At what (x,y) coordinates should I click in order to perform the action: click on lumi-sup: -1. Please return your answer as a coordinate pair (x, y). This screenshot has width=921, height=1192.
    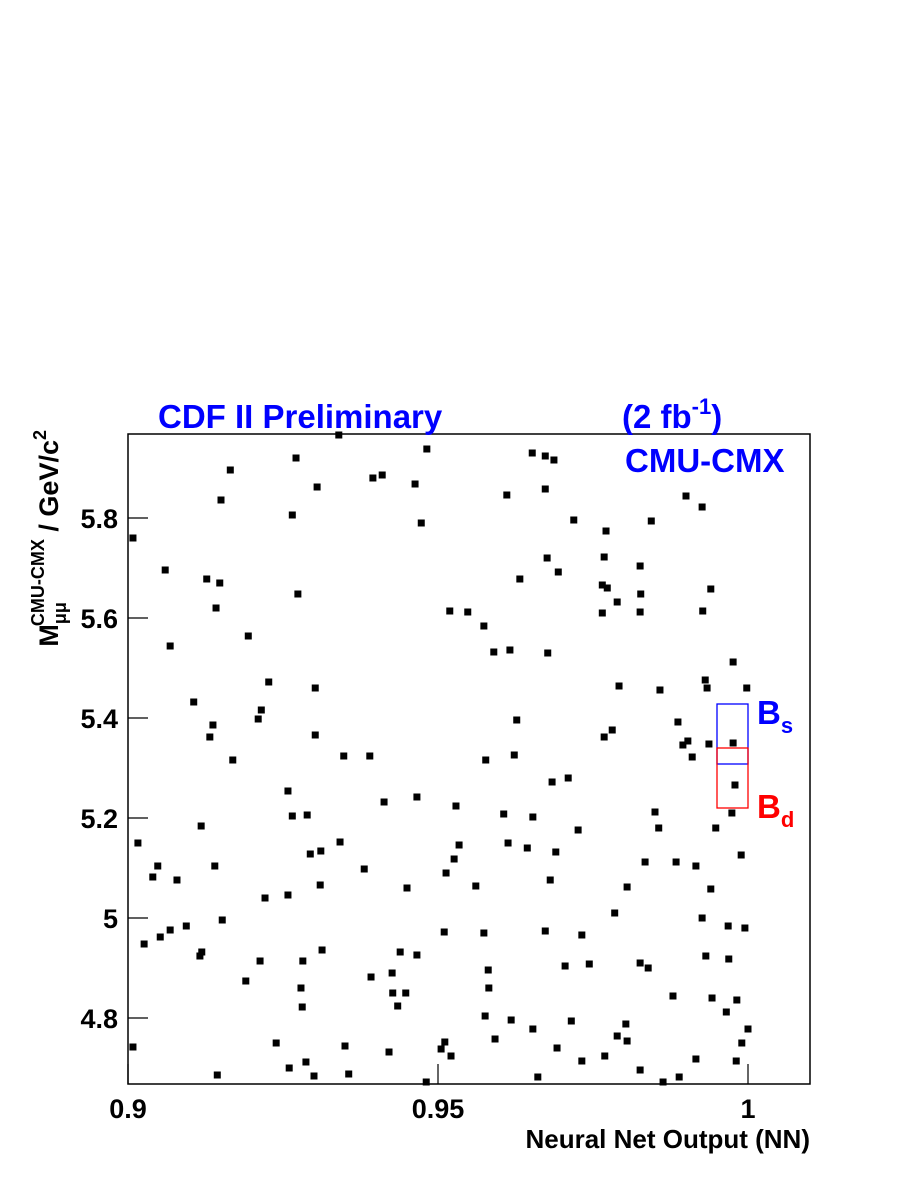
    Looking at the image, I should click on (702, 406).